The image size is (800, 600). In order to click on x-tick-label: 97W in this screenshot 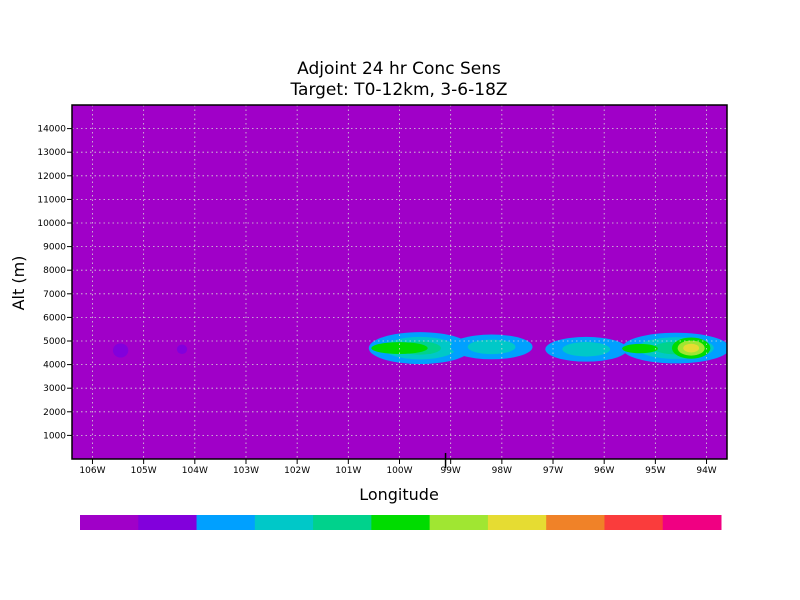, I will do `click(553, 471)`.